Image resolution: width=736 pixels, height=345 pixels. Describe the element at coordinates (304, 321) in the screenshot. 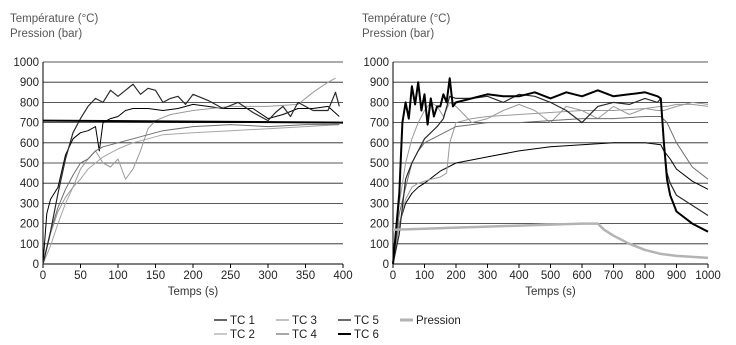

I see `legend-label: TC 3` at that location.